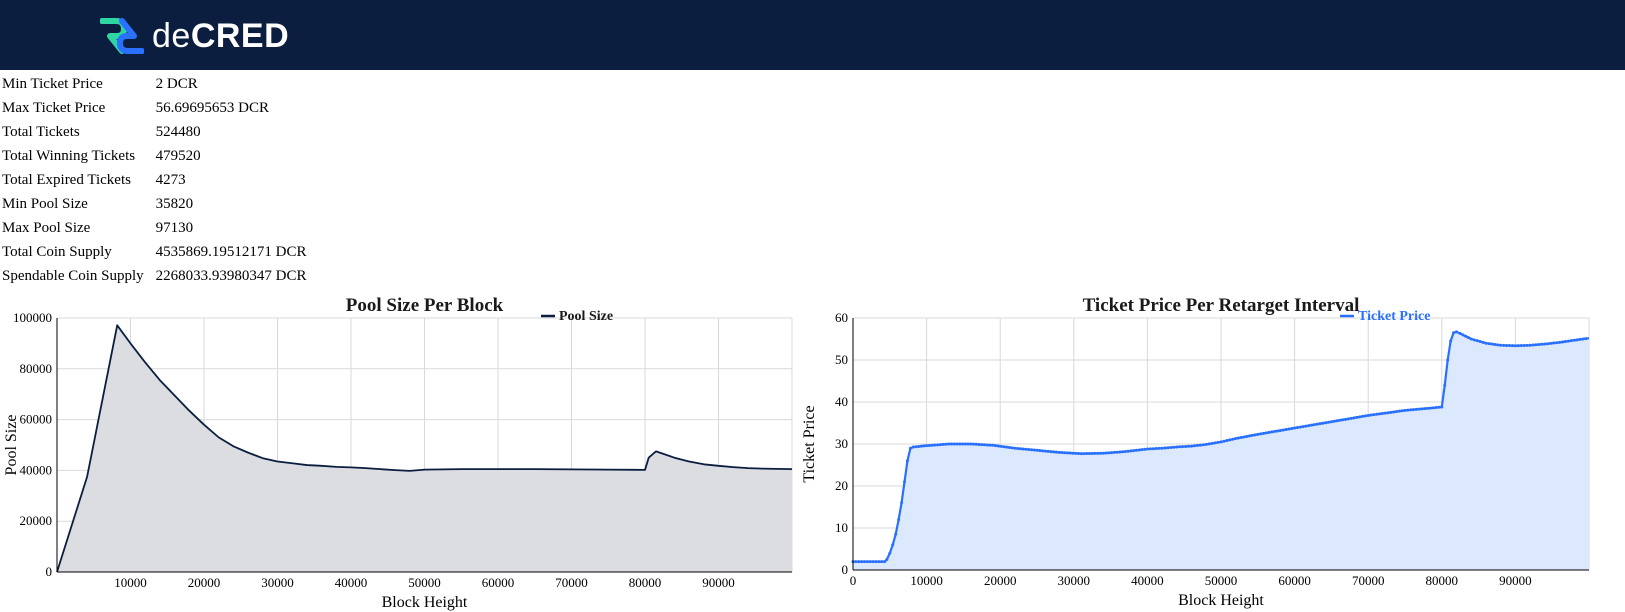  Describe the element at coordinates (424, 582) in the screenshot. I see `x-tick-label: 50000` at that location.